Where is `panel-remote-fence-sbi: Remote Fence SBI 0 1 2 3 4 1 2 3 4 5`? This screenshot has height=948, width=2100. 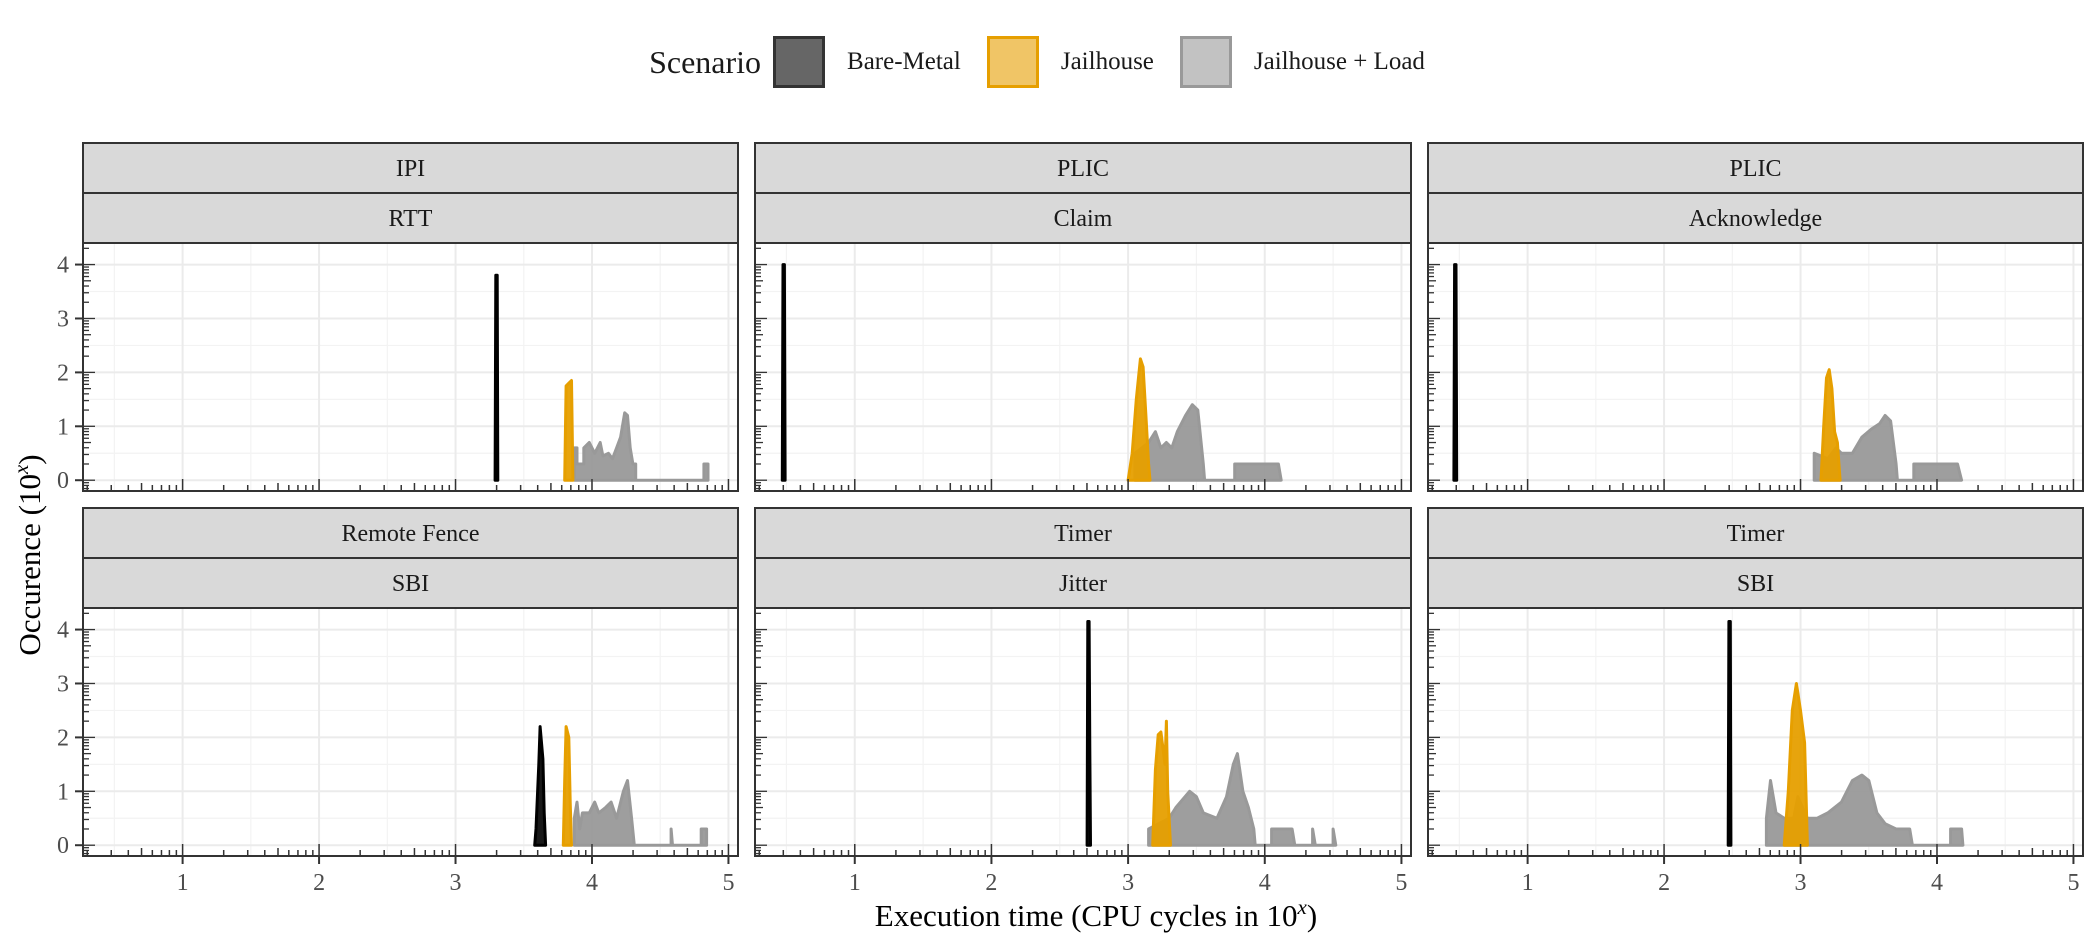 panel-remote-fence-sbi: Remote Fence SBI 0 1 2 3 4 1 2 3 4 5 is located at coordinates (398, 701).